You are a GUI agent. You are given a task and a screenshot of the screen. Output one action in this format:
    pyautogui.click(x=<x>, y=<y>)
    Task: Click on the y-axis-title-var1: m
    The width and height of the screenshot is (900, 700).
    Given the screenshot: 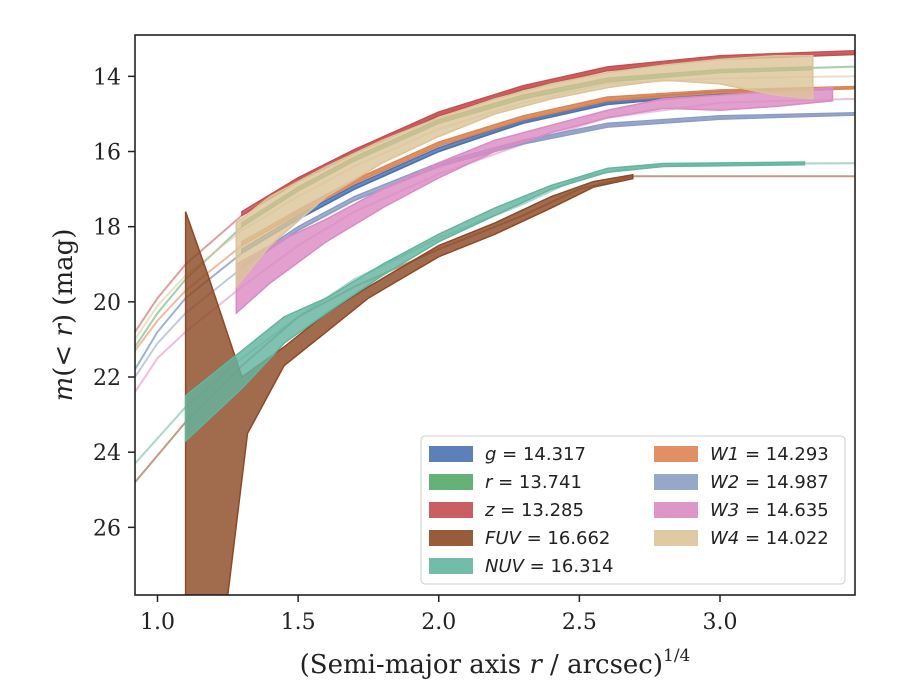 What is the action you would take?
    pyautogui.click(x=64, y=389)
    